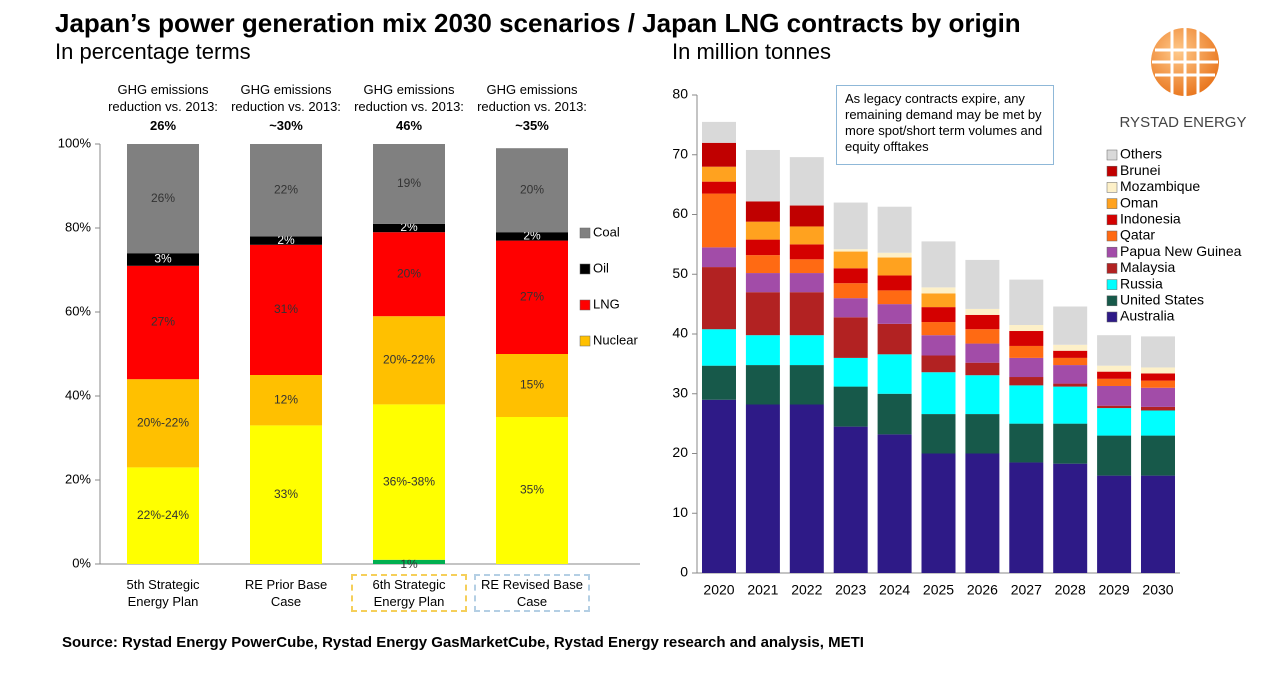 Image resolution: width=1280 pixels, height=675 pixels. Describe the element at coordinates (982, 590) in the screenshot. I see `x-tick-label: 2026` at that location.